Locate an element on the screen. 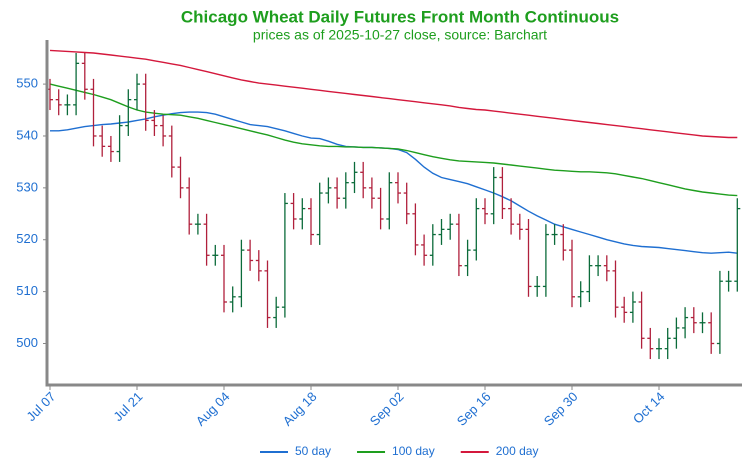 This screenshot has height=474, width=750. x-tick-label: Sep 02 is located at coordinates (387, 409).